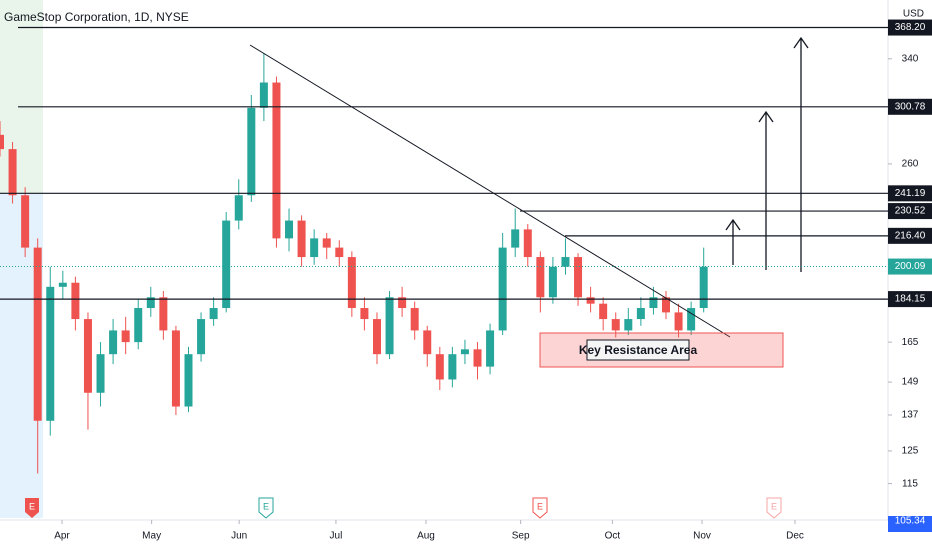  I want to click on x-tick-label: Sep, so click(521, 536).